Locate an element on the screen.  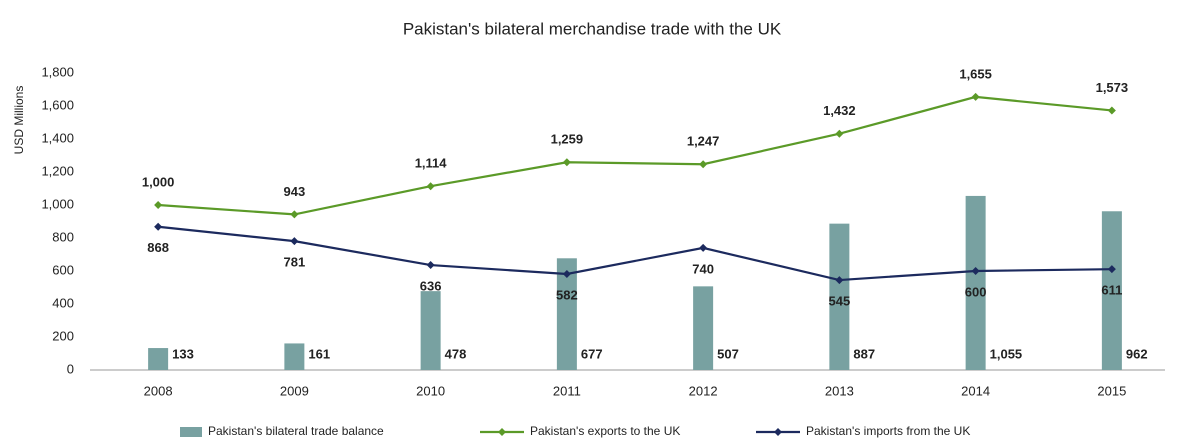
legend-label: Pakistan's exports to the UK is located at coordinates (605, 431).